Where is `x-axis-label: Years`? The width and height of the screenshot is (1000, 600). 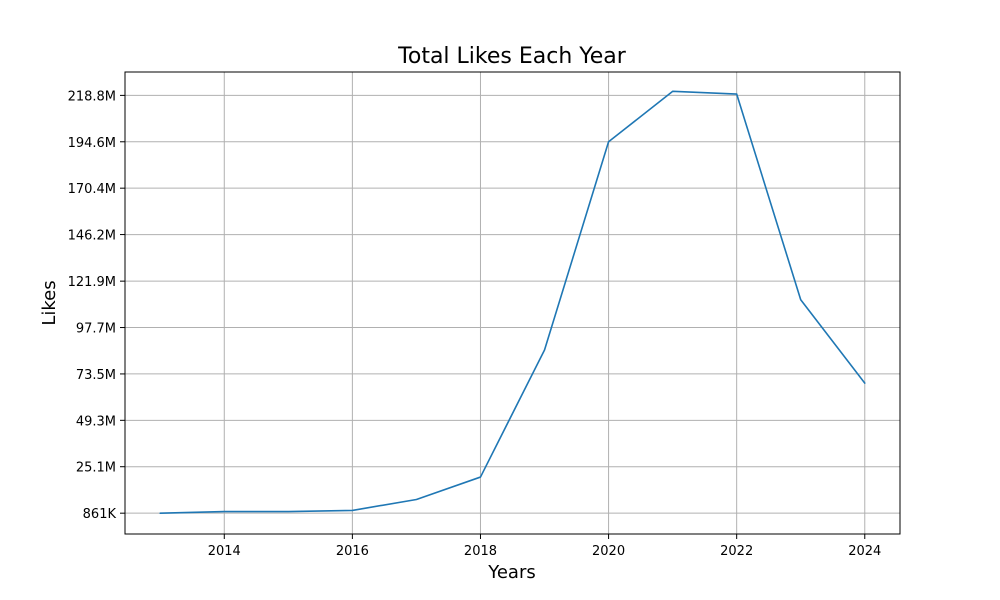
x-axis-label: Years is located at coordinates (511, 572).